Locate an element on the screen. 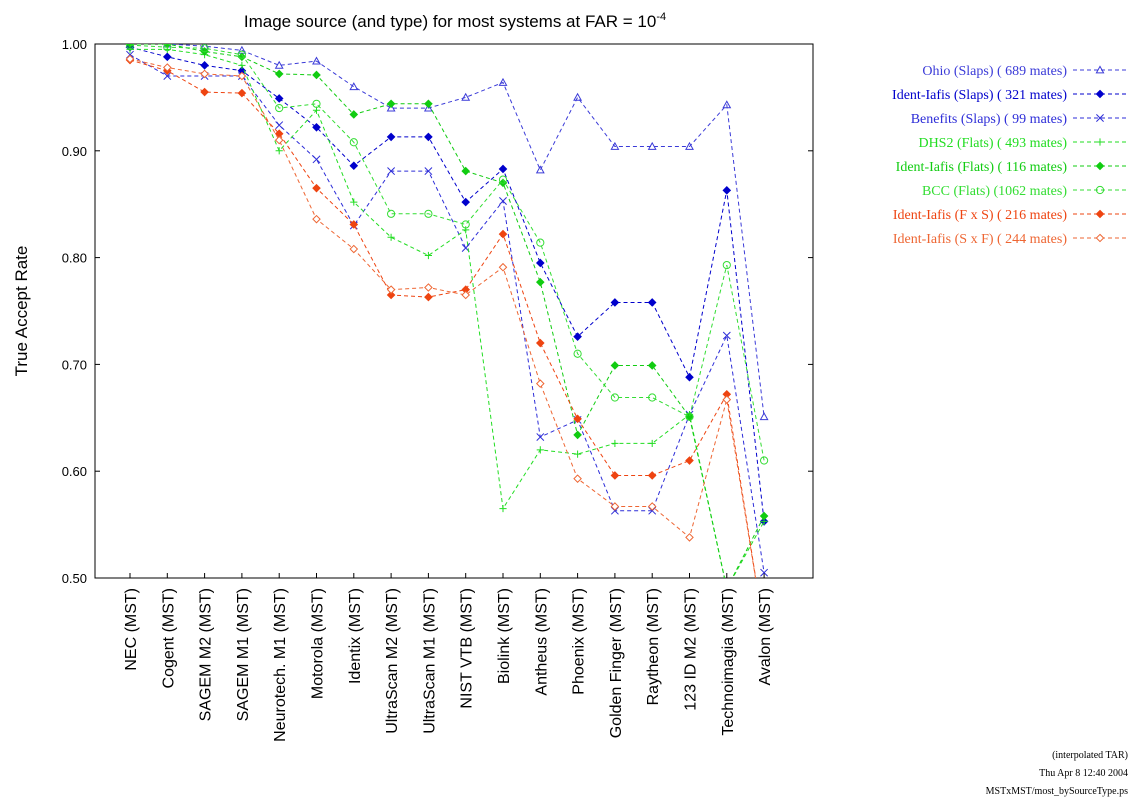 Image resolution: width=1134 pixels, height=803 pixels. x-tick-label: Technoimagia (MST) is located at coordinates (728, 662).